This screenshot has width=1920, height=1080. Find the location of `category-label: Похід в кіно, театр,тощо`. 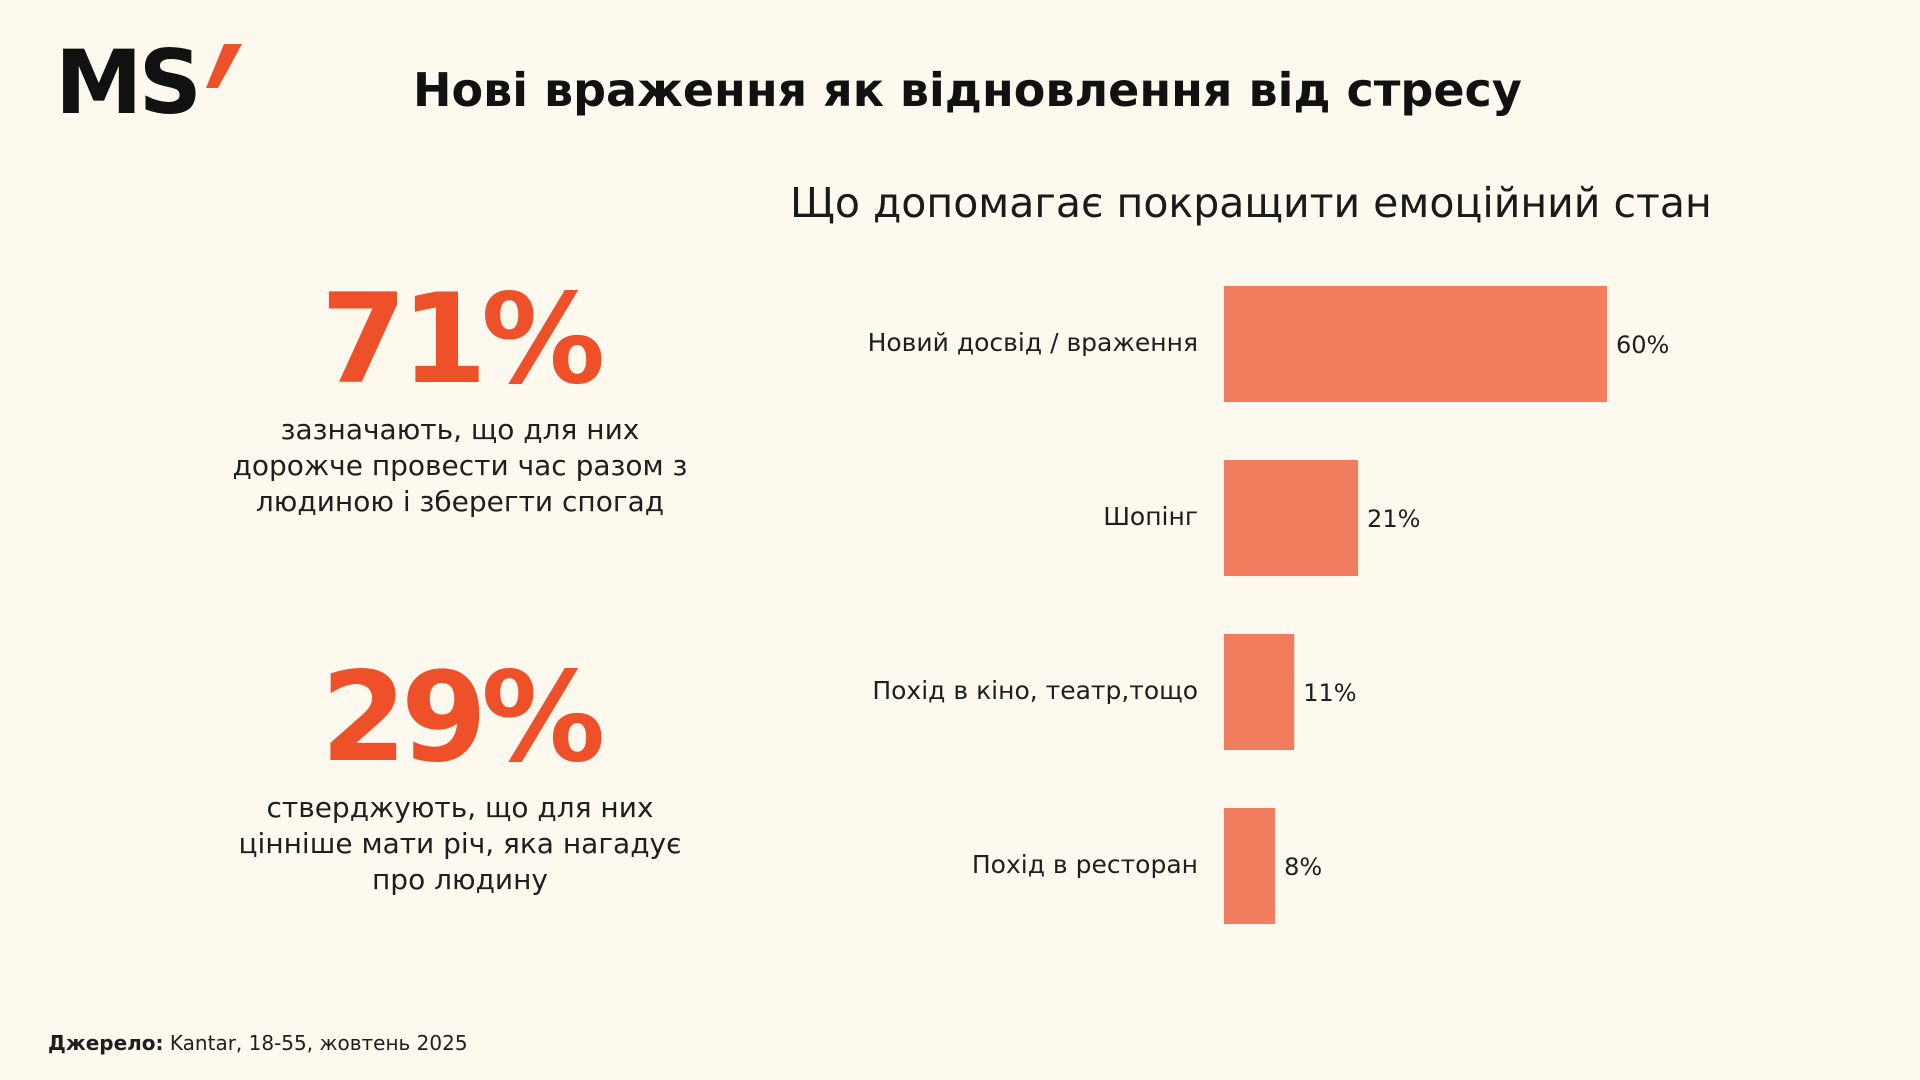

category-label: Похід в кіно, театр,тощо is located at coordinates (1035, 690).